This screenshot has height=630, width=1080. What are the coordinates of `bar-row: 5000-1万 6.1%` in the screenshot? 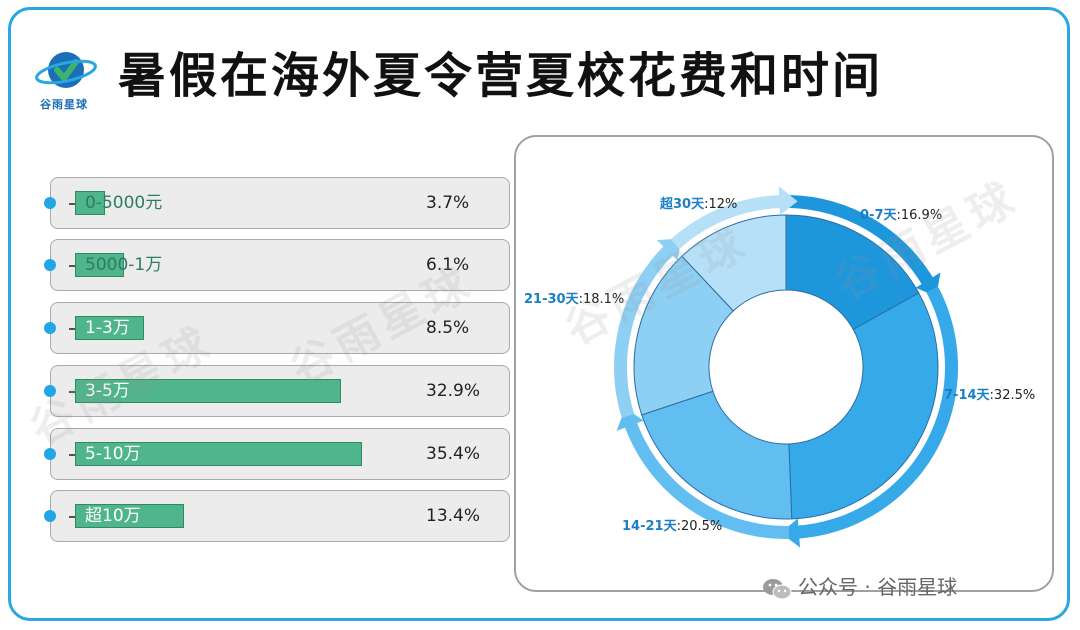 It's located at (277, 265).